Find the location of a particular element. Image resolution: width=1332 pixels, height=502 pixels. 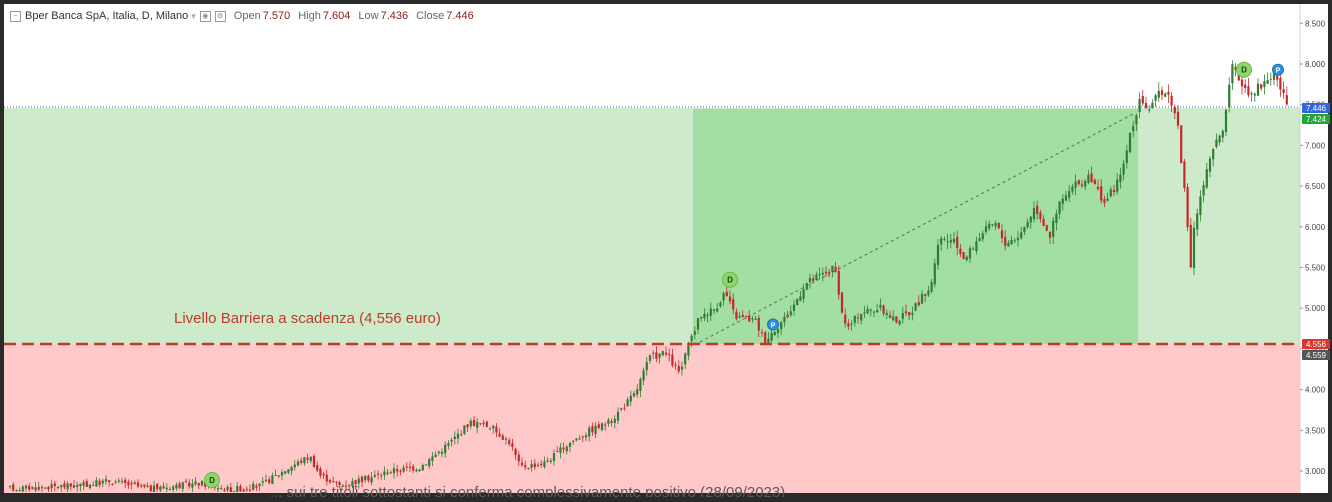

symbol-title: Bper Banca SpA, Italia, D, Milano is located at coordinates (107, 16).